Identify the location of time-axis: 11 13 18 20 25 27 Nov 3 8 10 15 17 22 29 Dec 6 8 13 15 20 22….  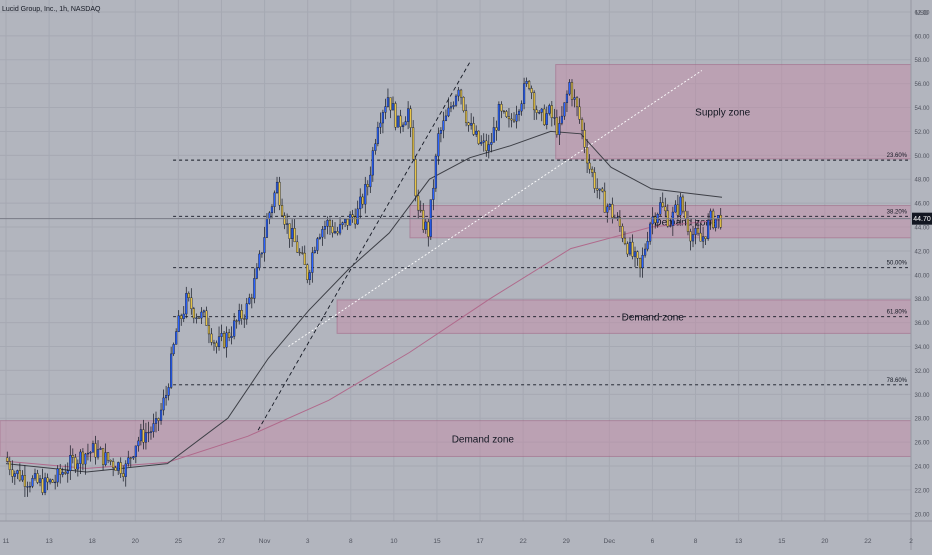
(466, 532).